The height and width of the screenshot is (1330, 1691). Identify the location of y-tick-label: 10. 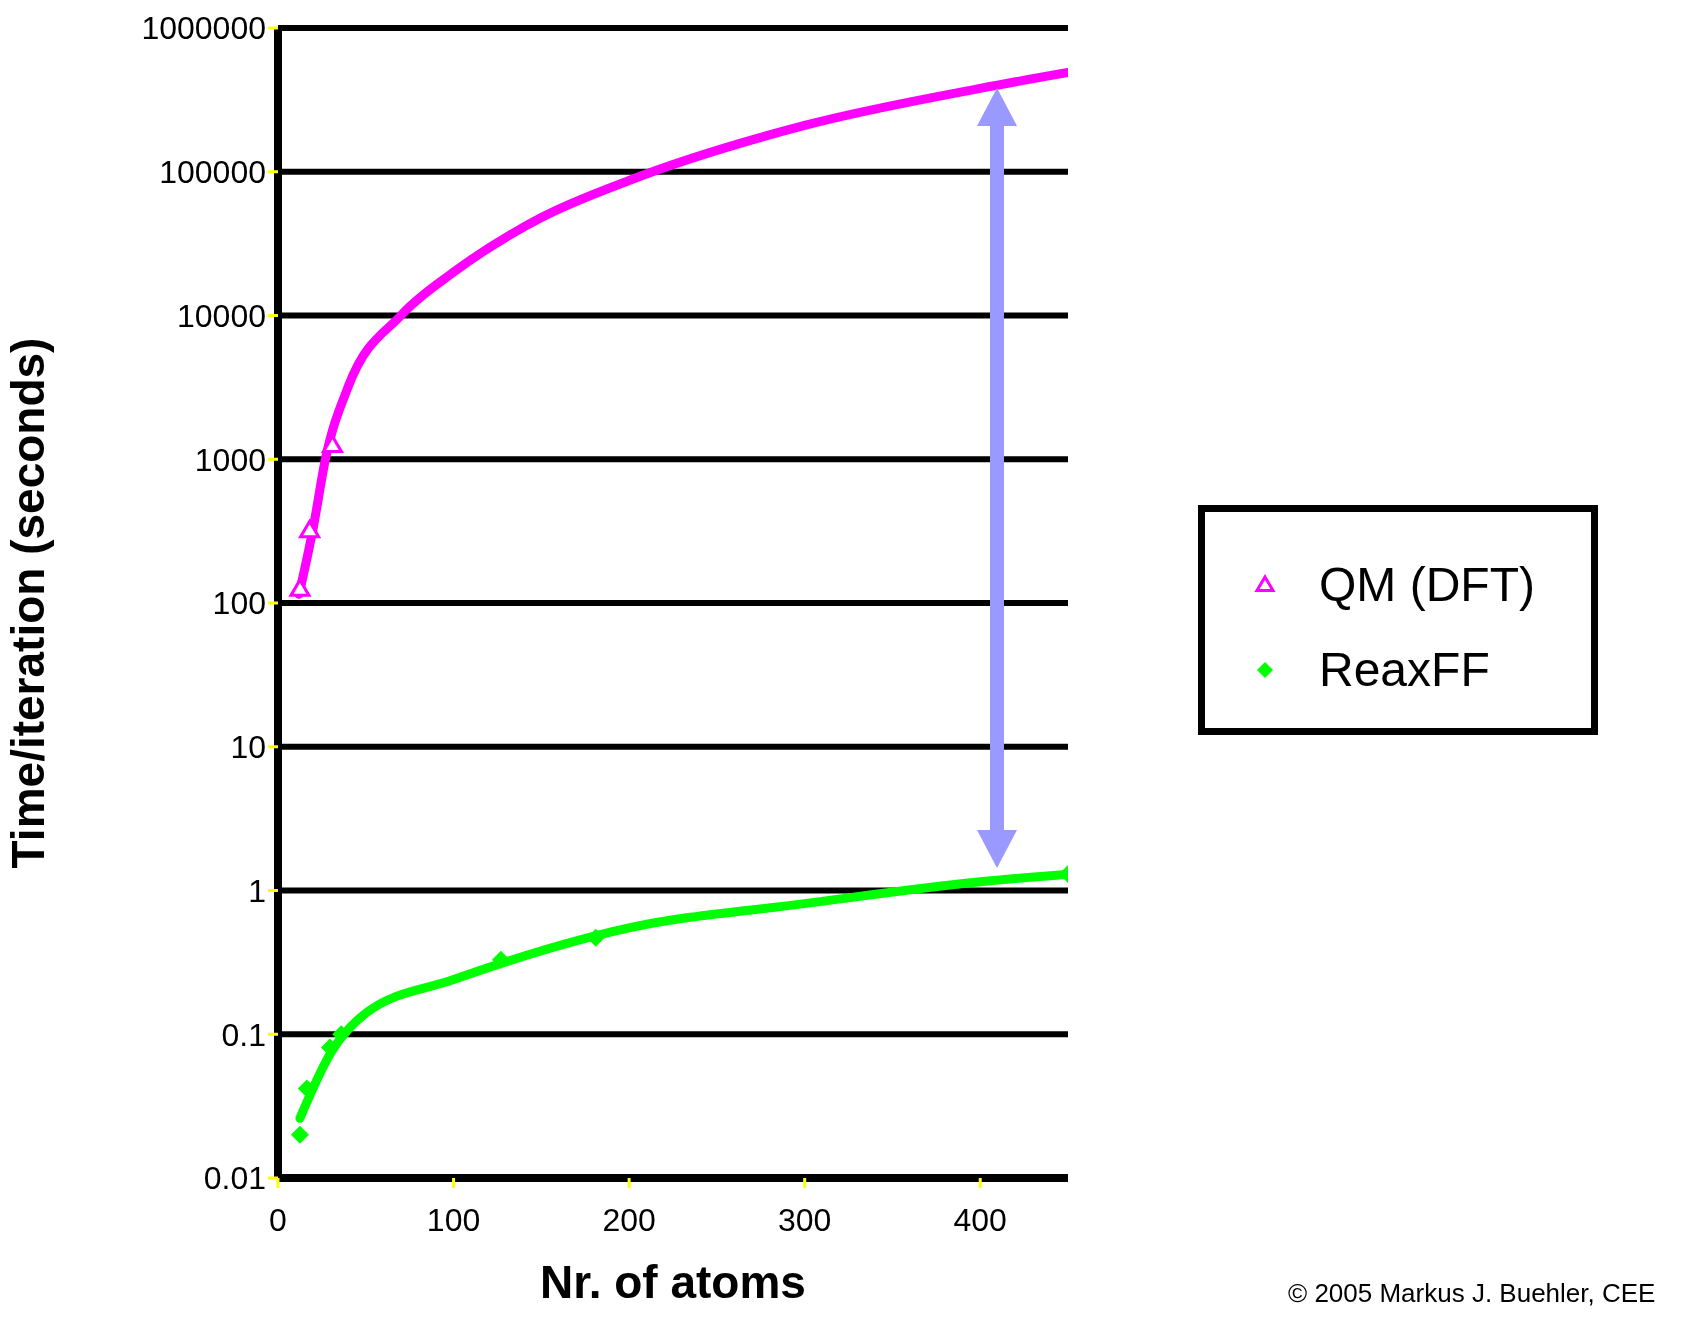
(248, 747).